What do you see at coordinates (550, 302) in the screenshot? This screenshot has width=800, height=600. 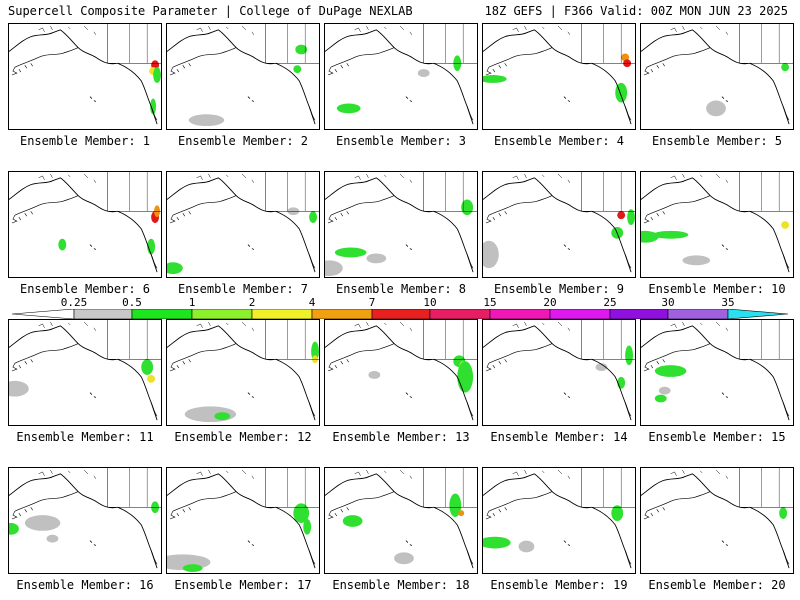 I see `colorbar-tick-label: 20` at bounding box center [550, 302].